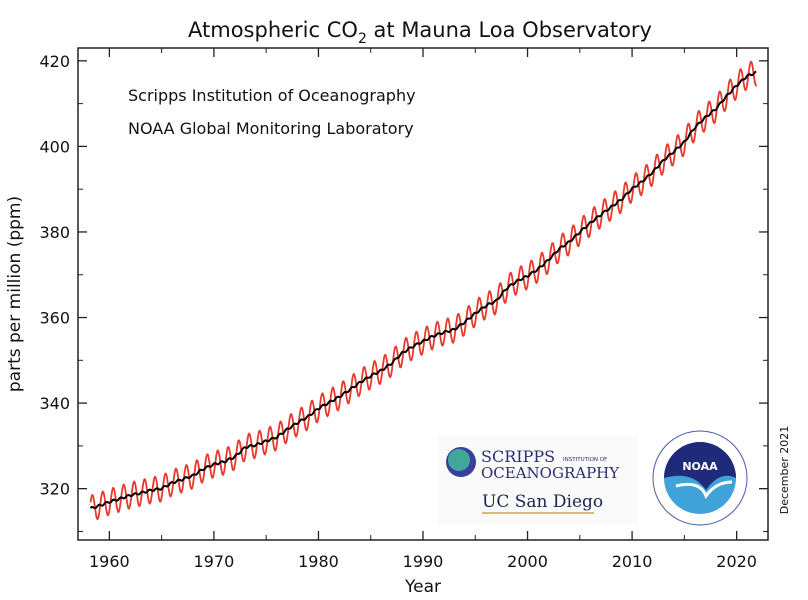 This screenshot has width=808, height=600. What do you see at coordinates (700, 466) in the screenshot?
I see `svg-text: NOAA` at bounding box center [700, 466].